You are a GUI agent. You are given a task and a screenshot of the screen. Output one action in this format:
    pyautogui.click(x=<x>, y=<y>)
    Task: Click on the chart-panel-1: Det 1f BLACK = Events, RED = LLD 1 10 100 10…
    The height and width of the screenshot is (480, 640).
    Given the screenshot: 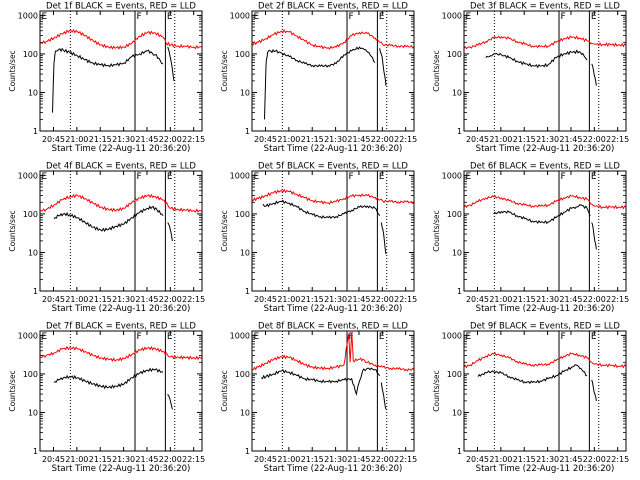 What is the action you would take?
    pyautogui.click(x=106, y=78)
    